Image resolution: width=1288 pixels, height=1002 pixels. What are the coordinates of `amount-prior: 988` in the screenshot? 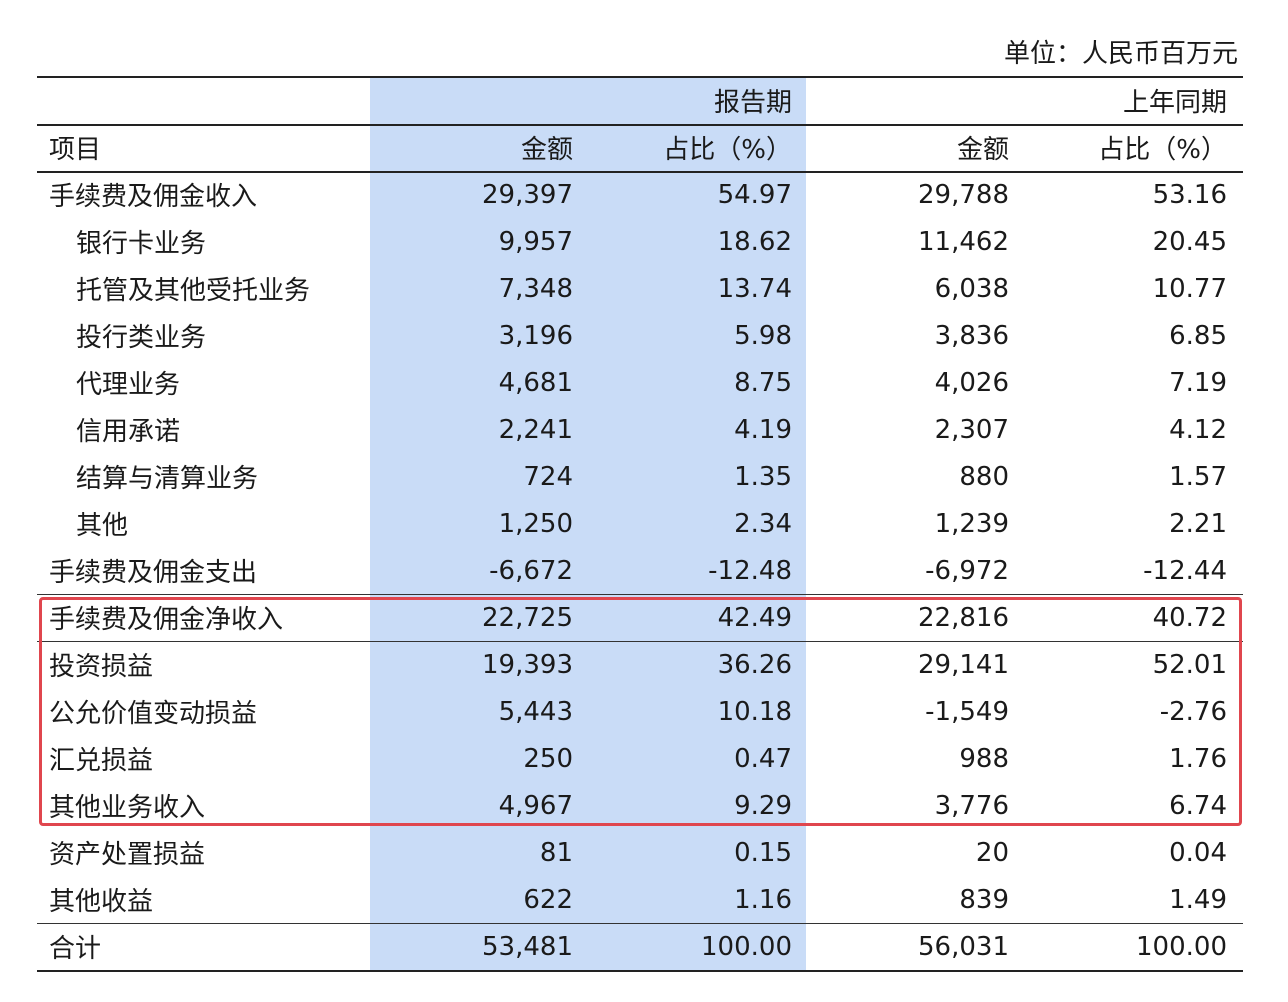 It's located at (984, 758).